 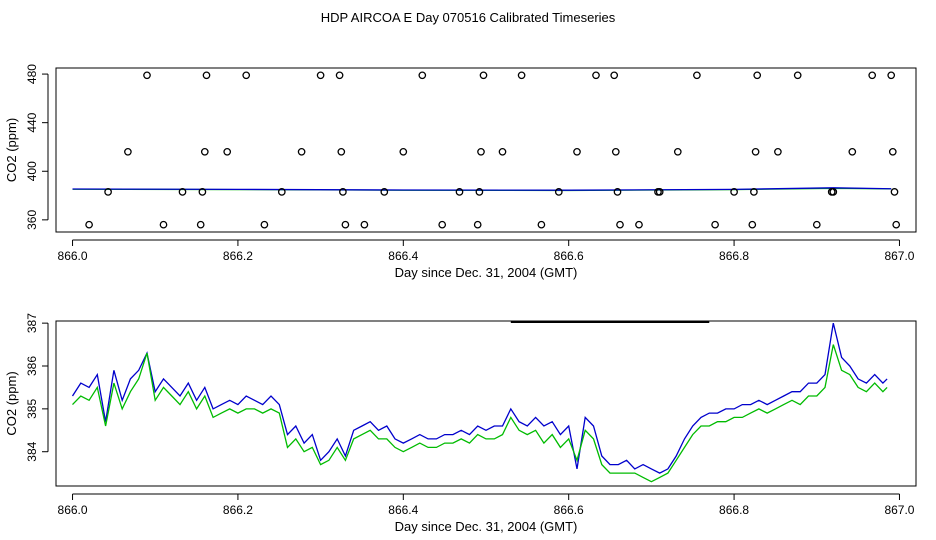 I want to click on y-tick-label: 400, so click(x=32, y=171).